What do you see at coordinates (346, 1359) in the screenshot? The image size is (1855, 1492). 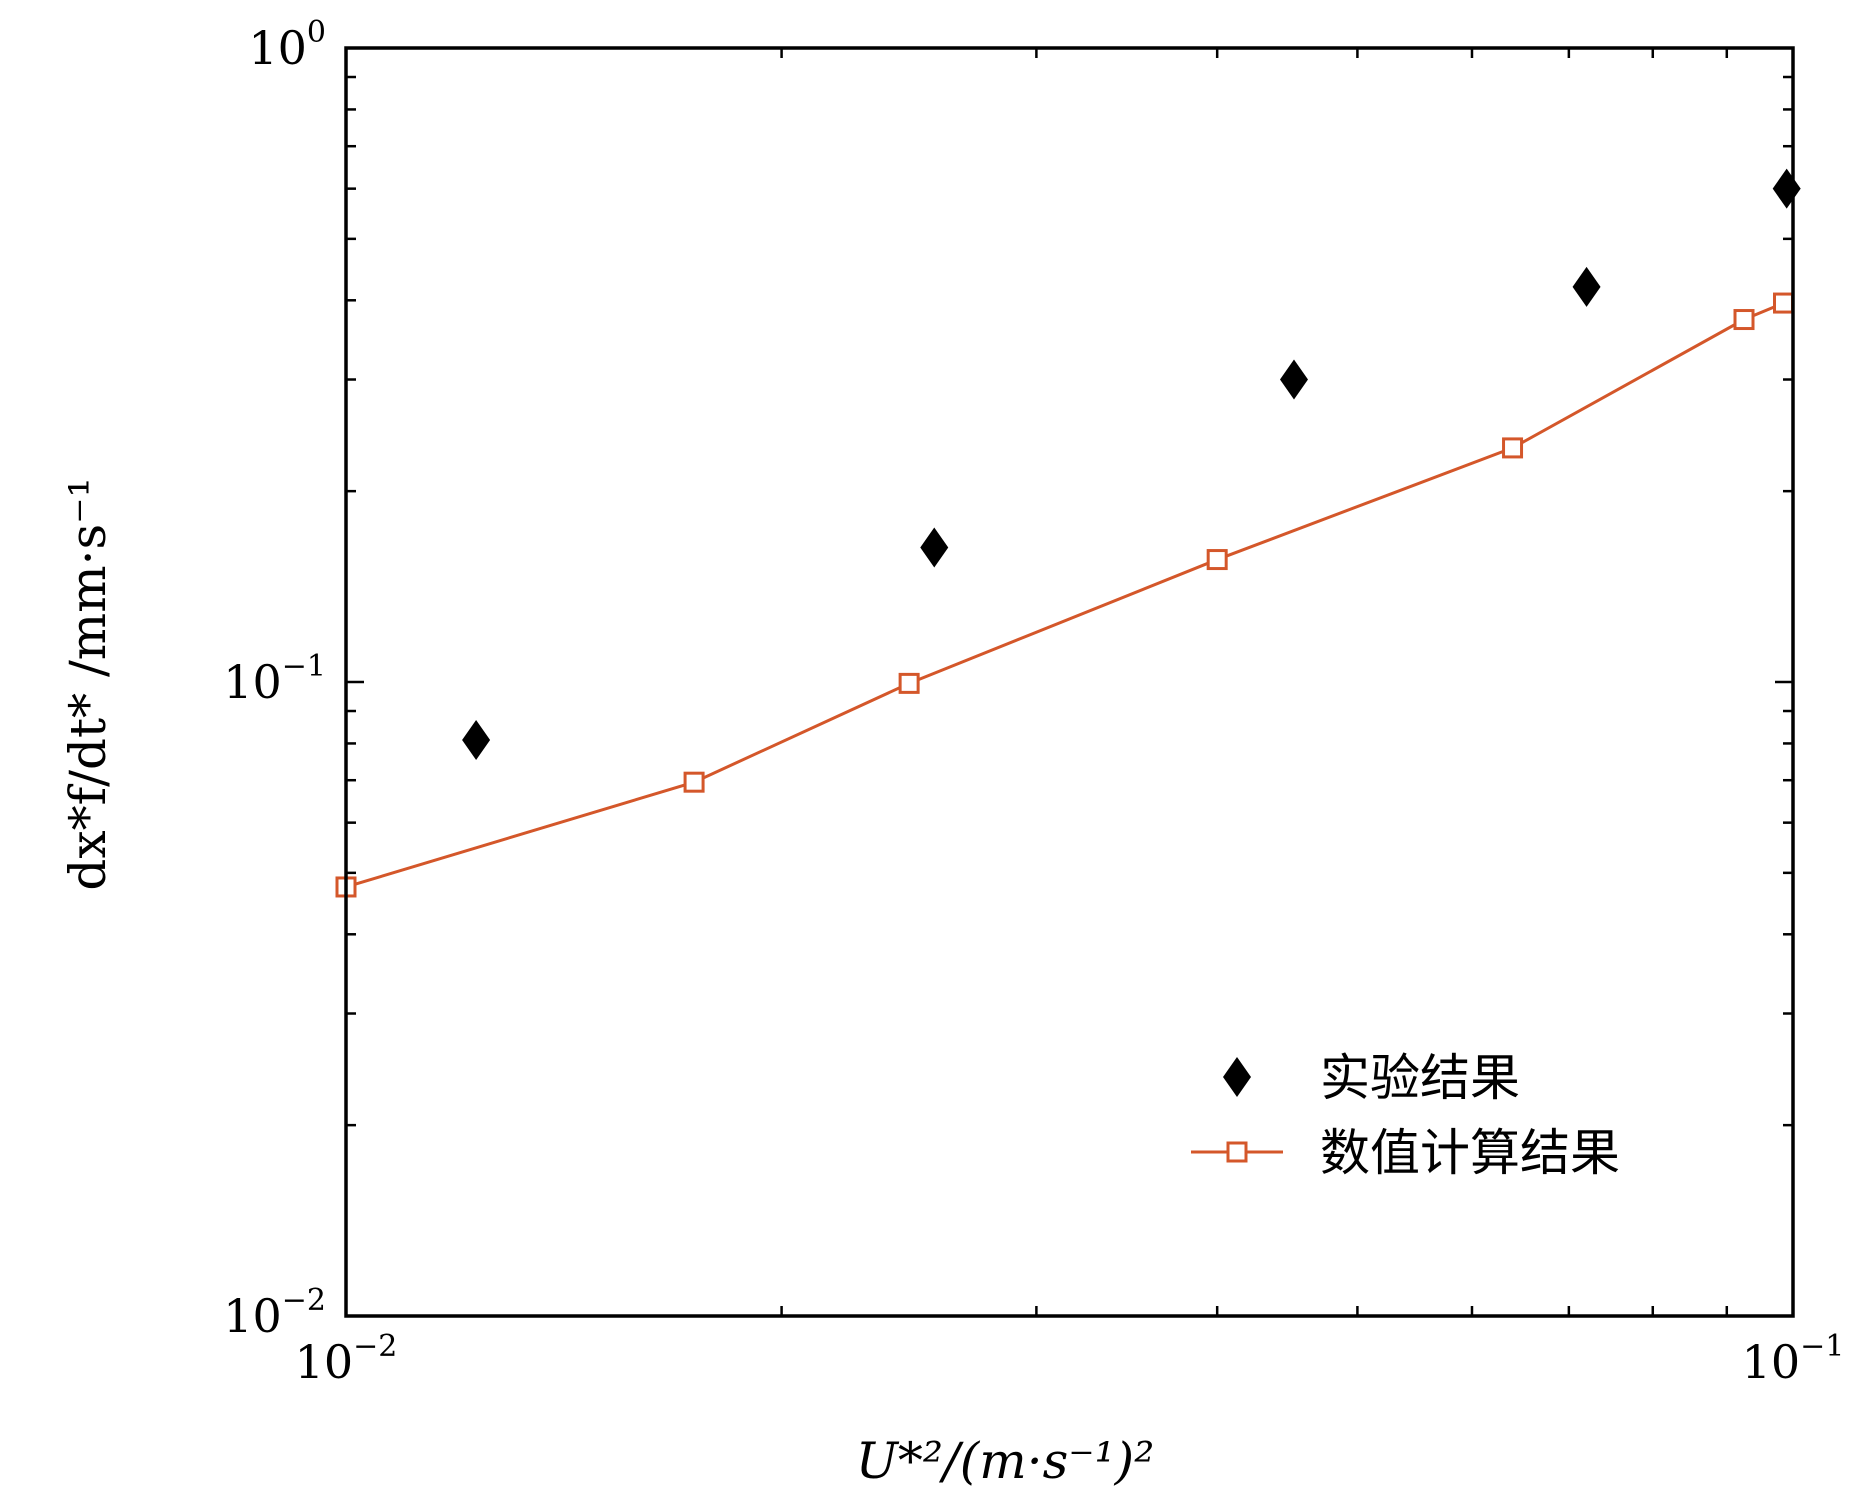 I see `x-tick-label: 10⁻²` at bounding box center [346, 1359].